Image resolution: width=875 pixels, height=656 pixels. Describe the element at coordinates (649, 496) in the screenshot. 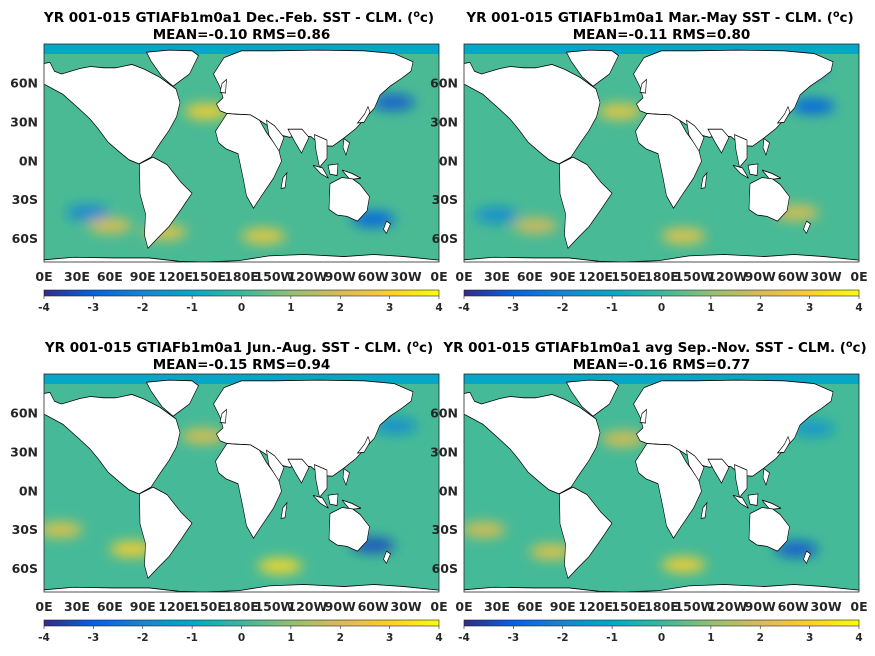

I see `anomaly-blobs` at that location.